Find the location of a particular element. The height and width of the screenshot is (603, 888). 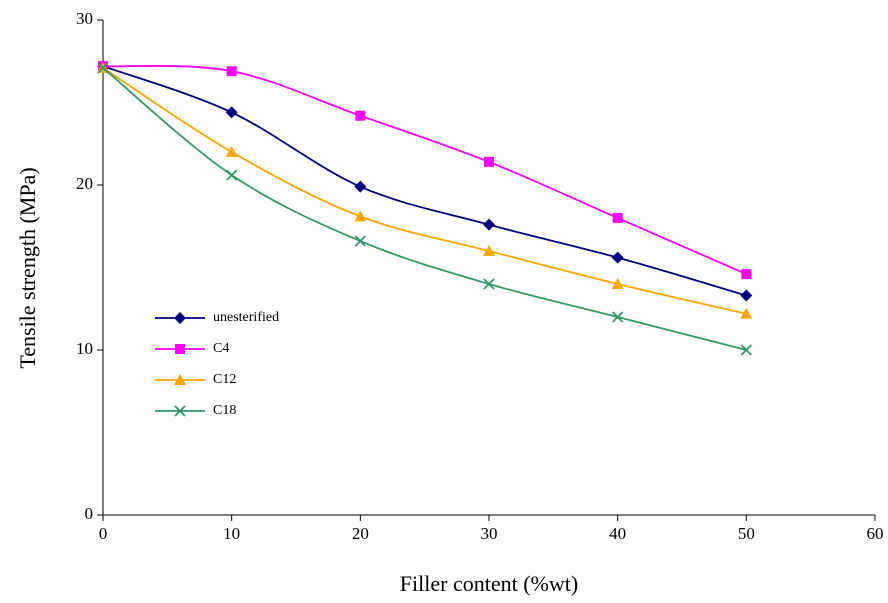

x-tick-label: 40 is located at coordinates (617, 533).